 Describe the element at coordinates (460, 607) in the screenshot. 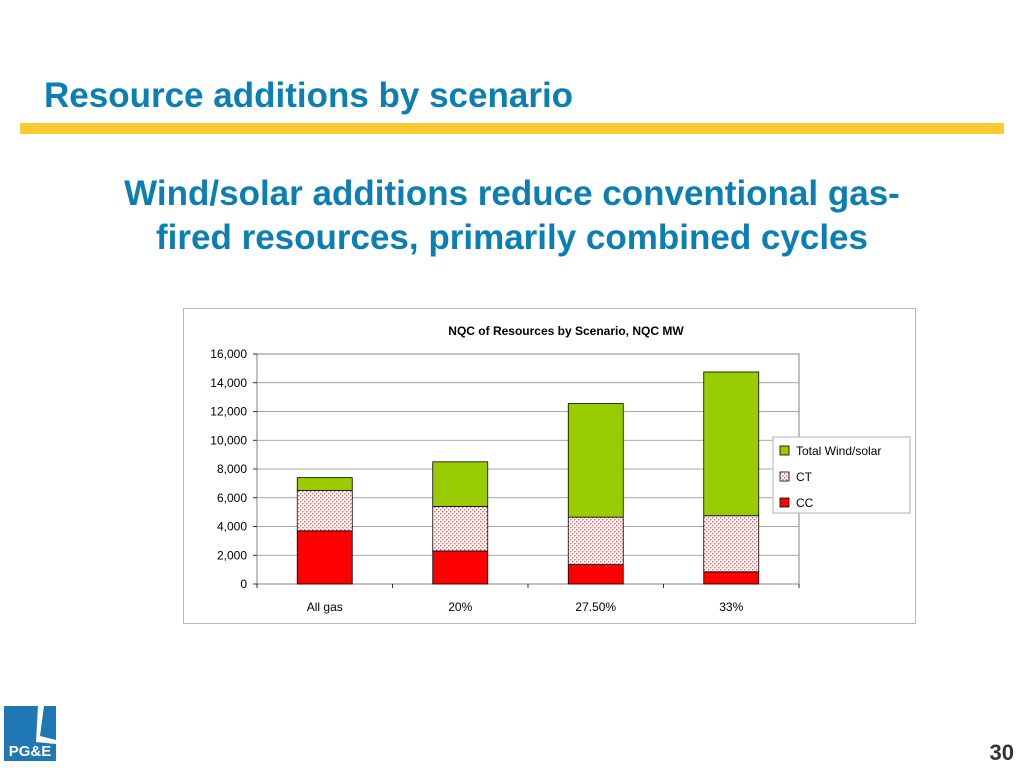

I see `x-tick-label: 20%` at that location.